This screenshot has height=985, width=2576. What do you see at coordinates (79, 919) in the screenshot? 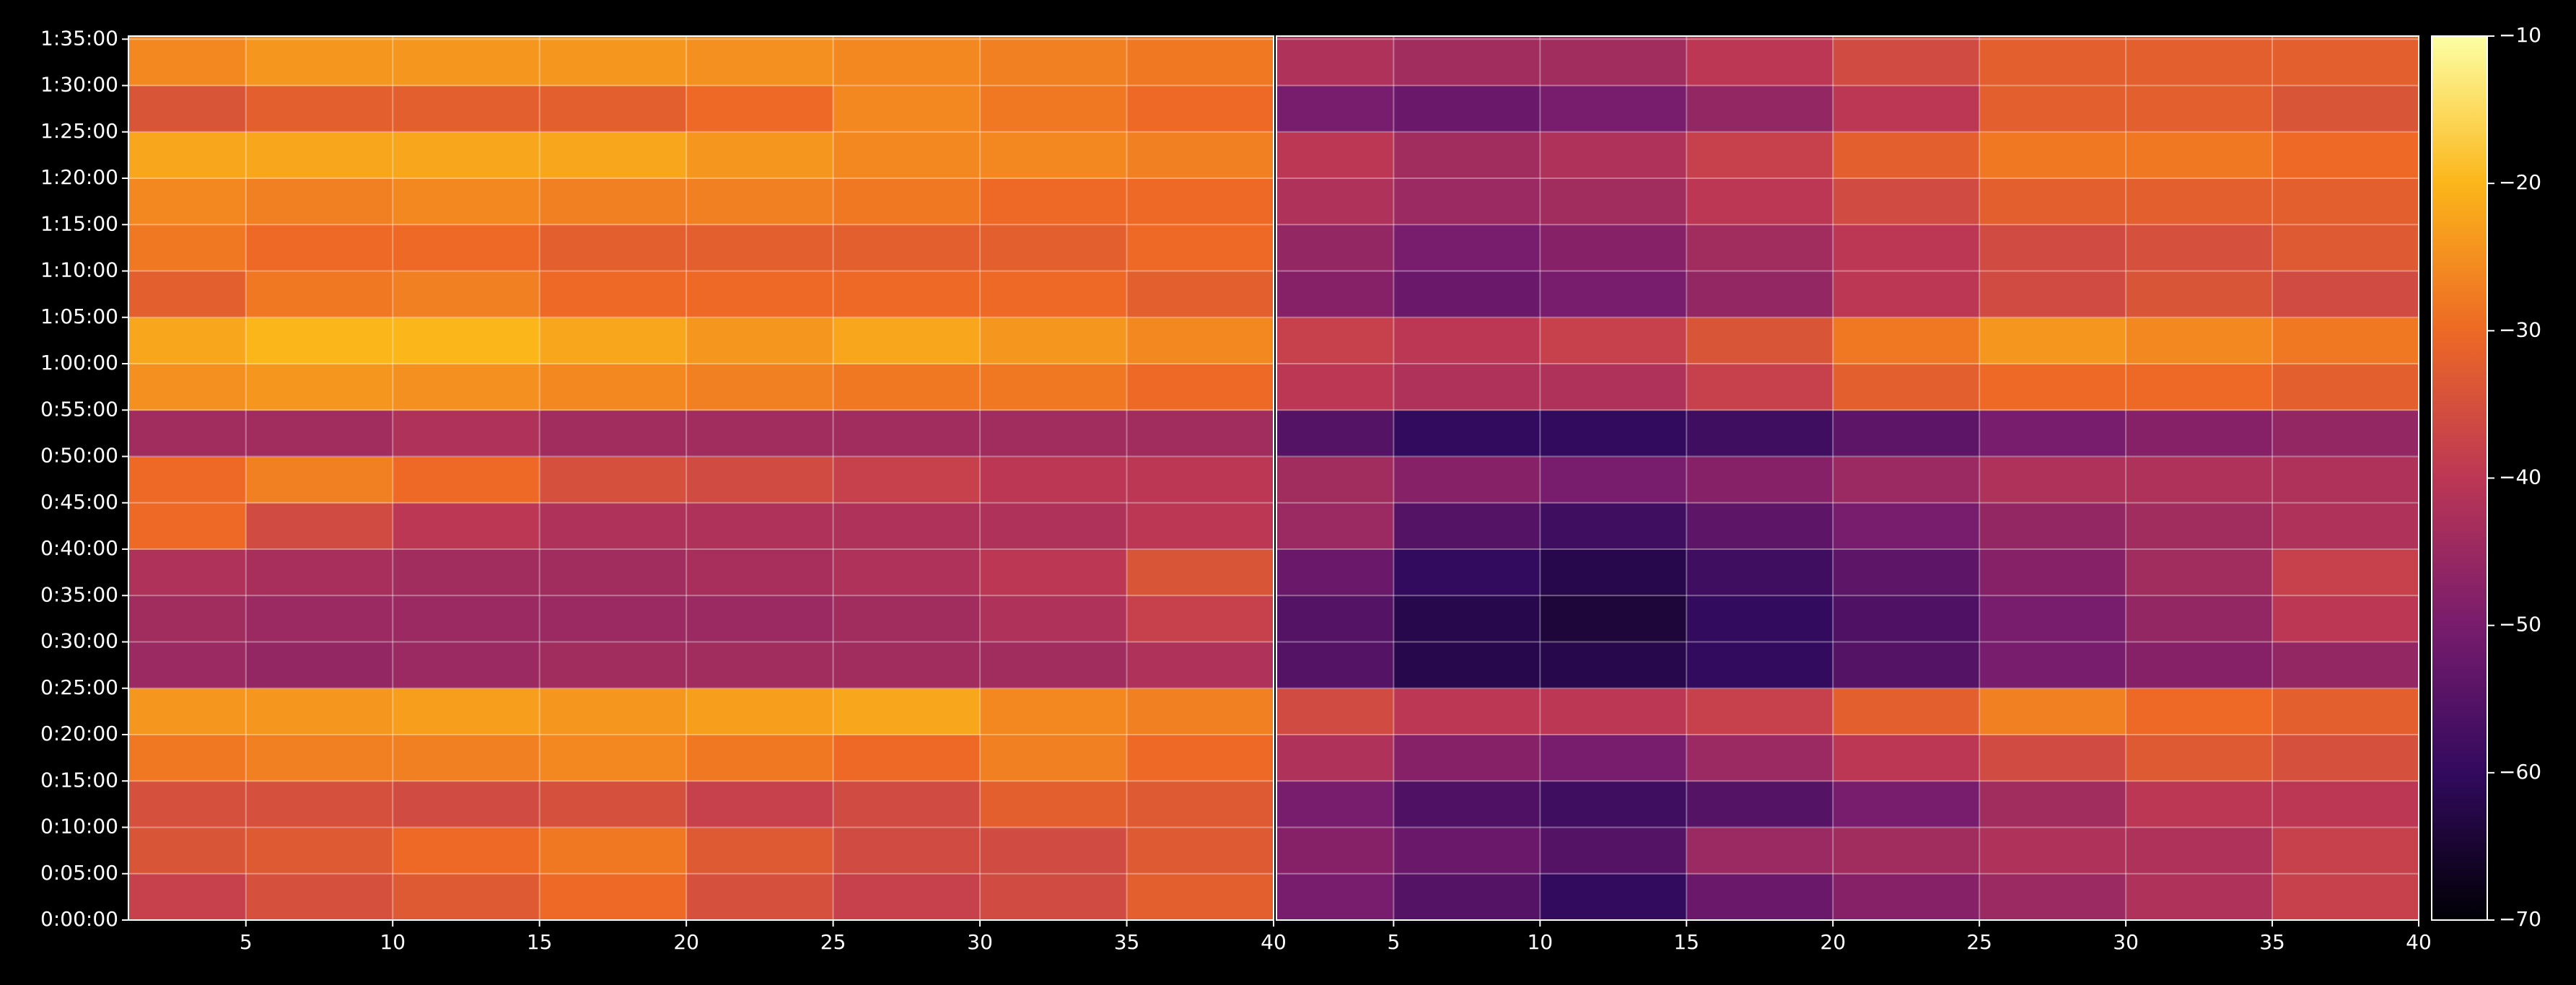
I see `y-tick-label: 0:00:00` at bounding box center [79, 919].